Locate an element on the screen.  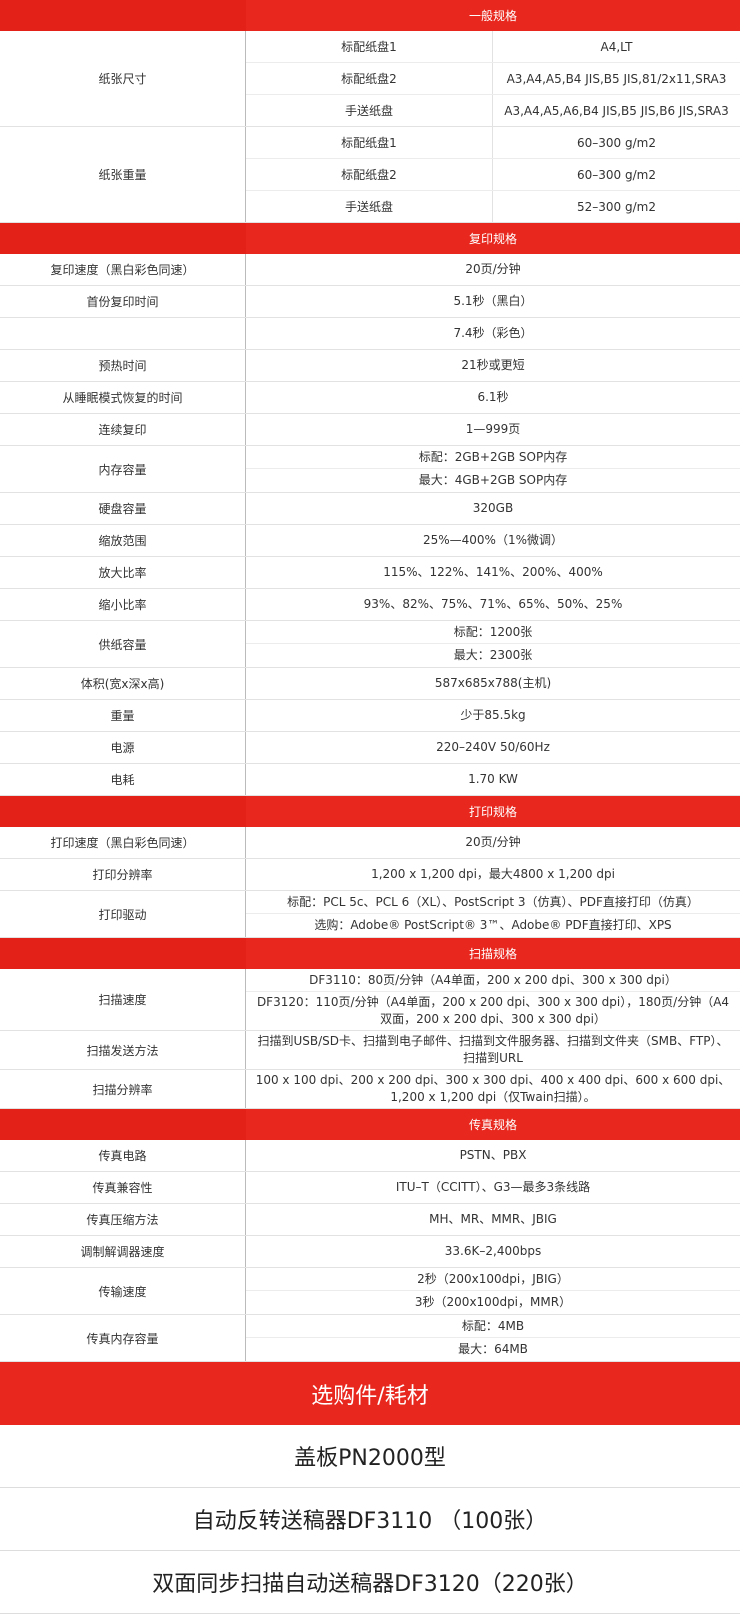
spec-values: 2秒（200x100dpi，JBIG） 3秒（200x100dpi，MMR） is located at coordinates (493, 1291).